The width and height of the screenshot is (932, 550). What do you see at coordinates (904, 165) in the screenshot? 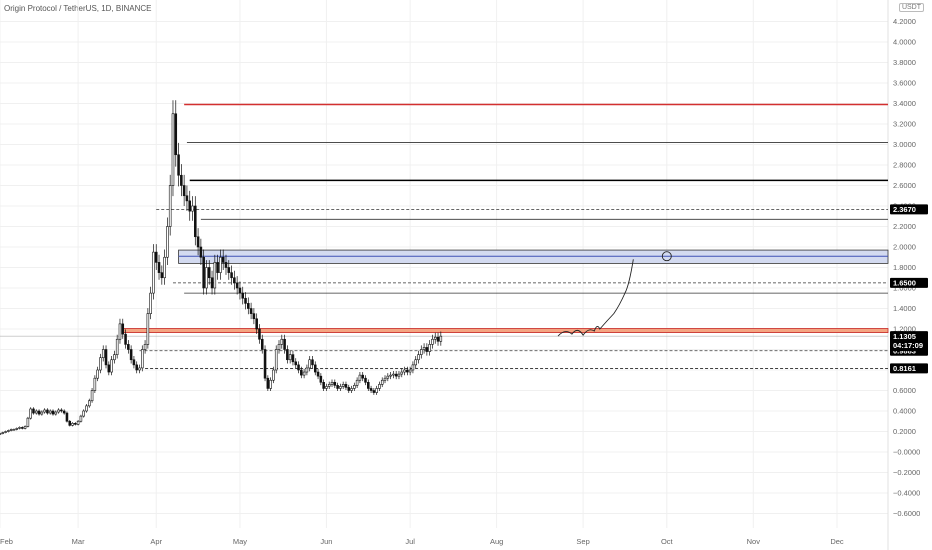
I see `price-tick-label: 2.8000` at bounding box center [904, 165].